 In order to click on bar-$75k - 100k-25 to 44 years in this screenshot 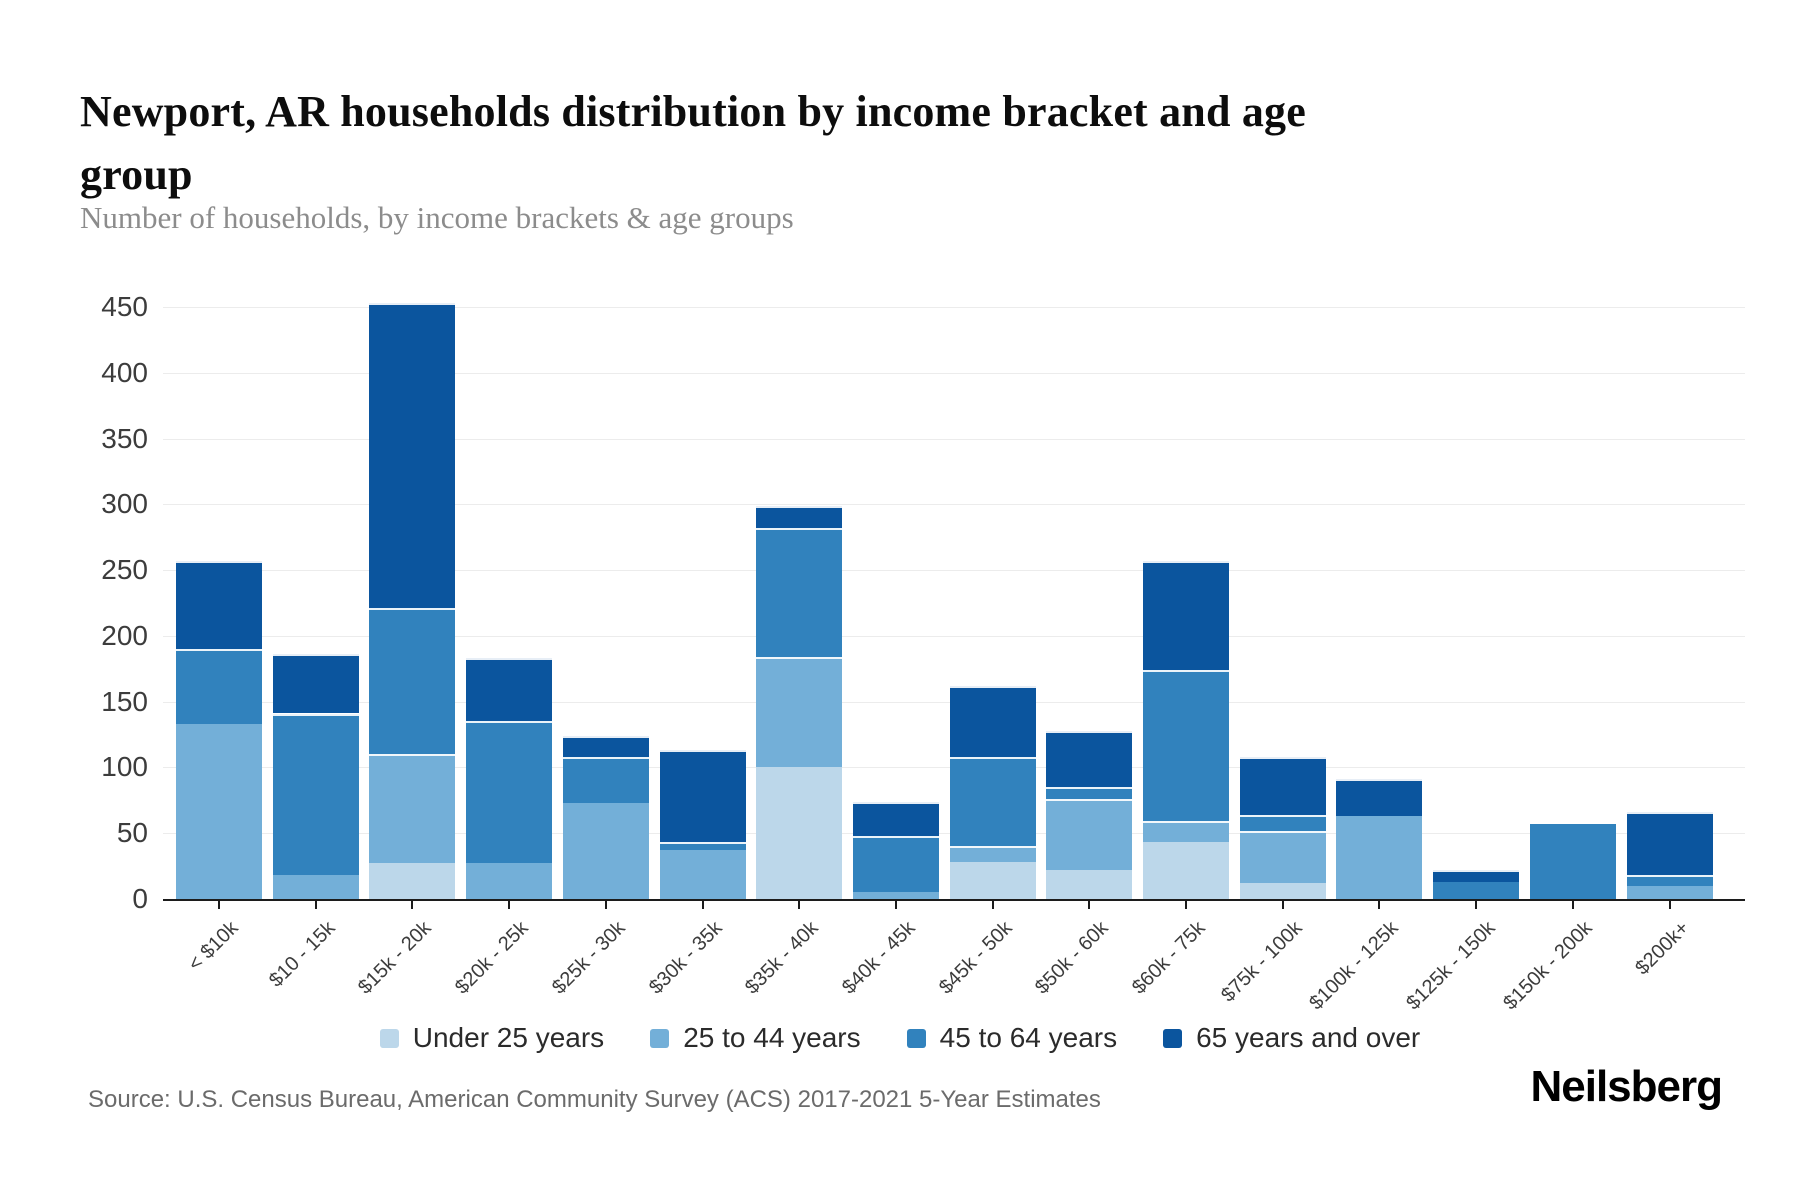, I will do `click(1282, 857)`.